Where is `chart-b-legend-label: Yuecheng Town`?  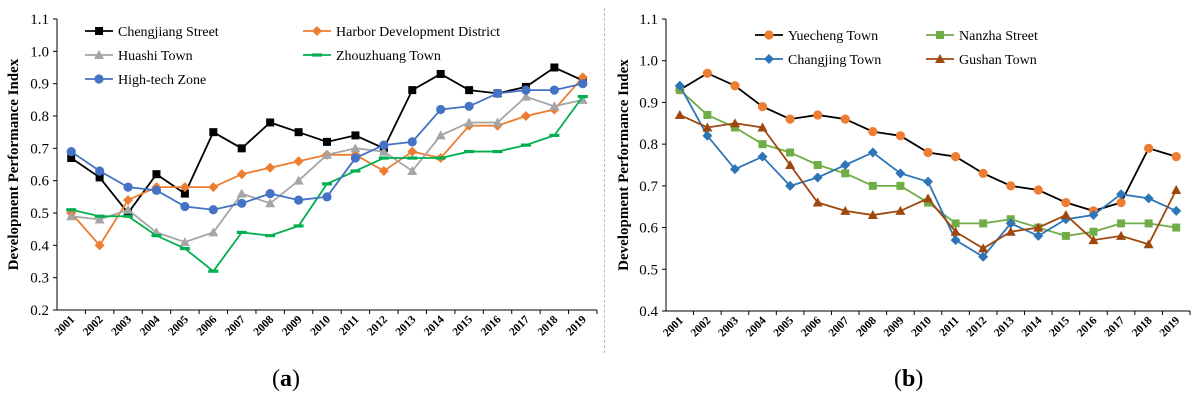 chart-b-legend-label: Yuecheng Town is located at coordinates (833, 36).